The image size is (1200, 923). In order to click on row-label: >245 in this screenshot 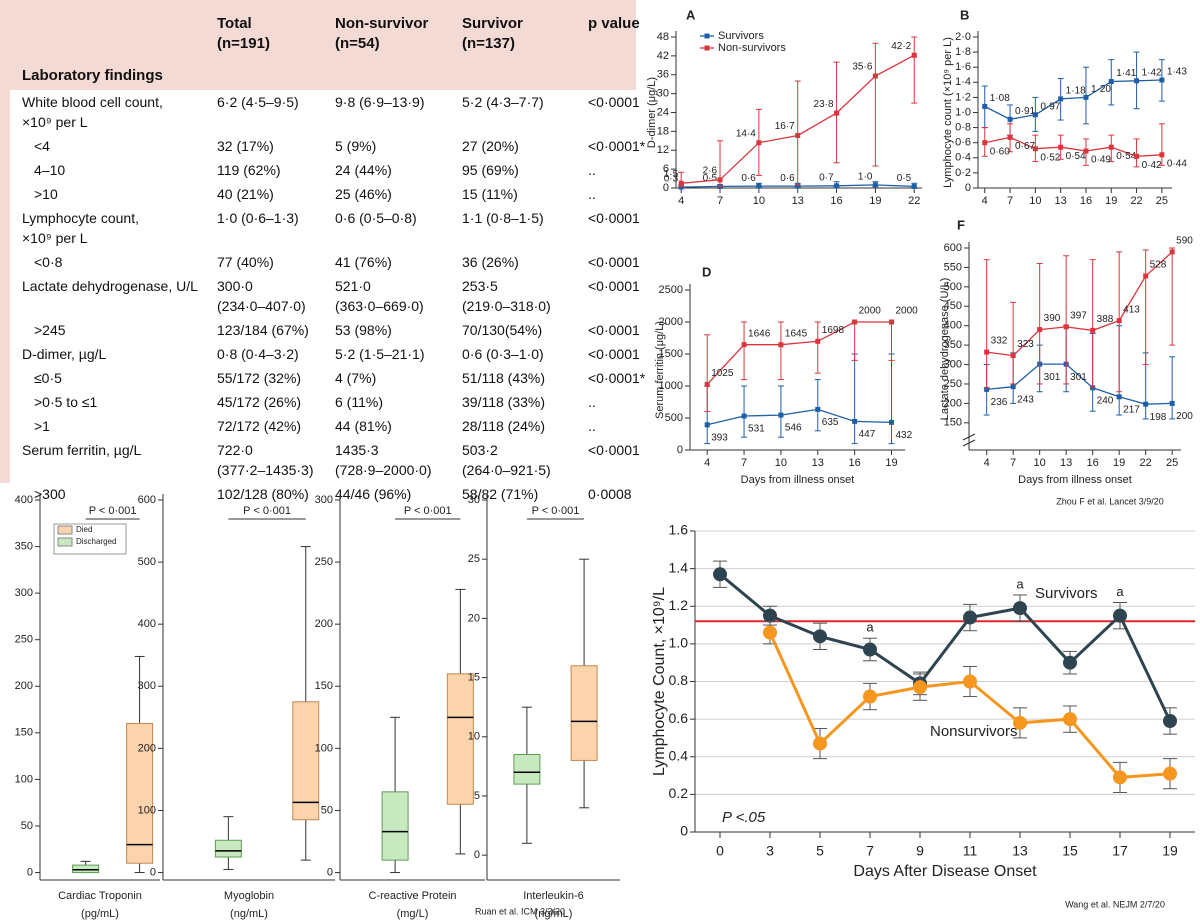, I will do `click(50, 330)`.